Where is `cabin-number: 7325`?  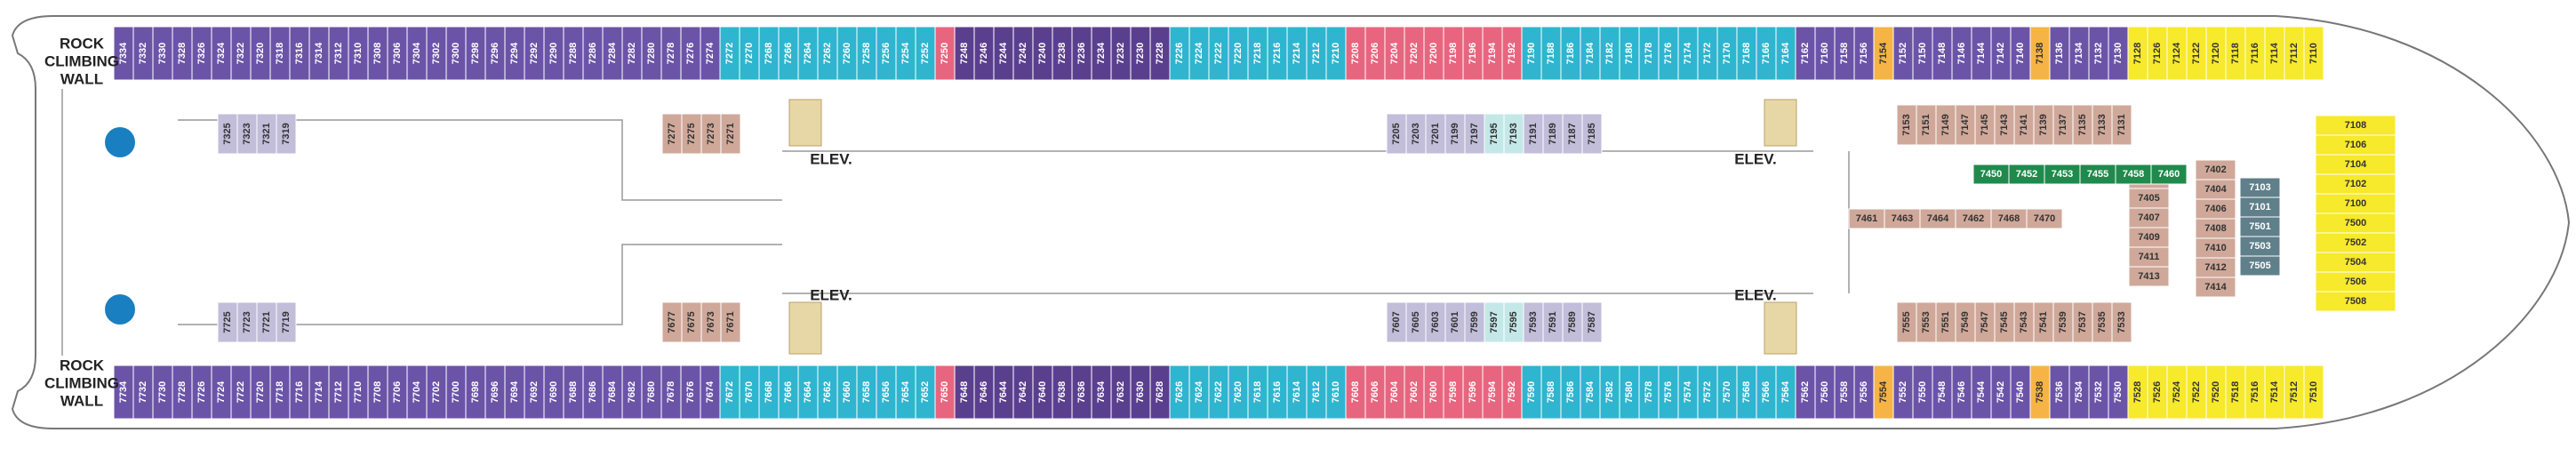 cabin-number: 7325 is located at coordinates (227, 133).